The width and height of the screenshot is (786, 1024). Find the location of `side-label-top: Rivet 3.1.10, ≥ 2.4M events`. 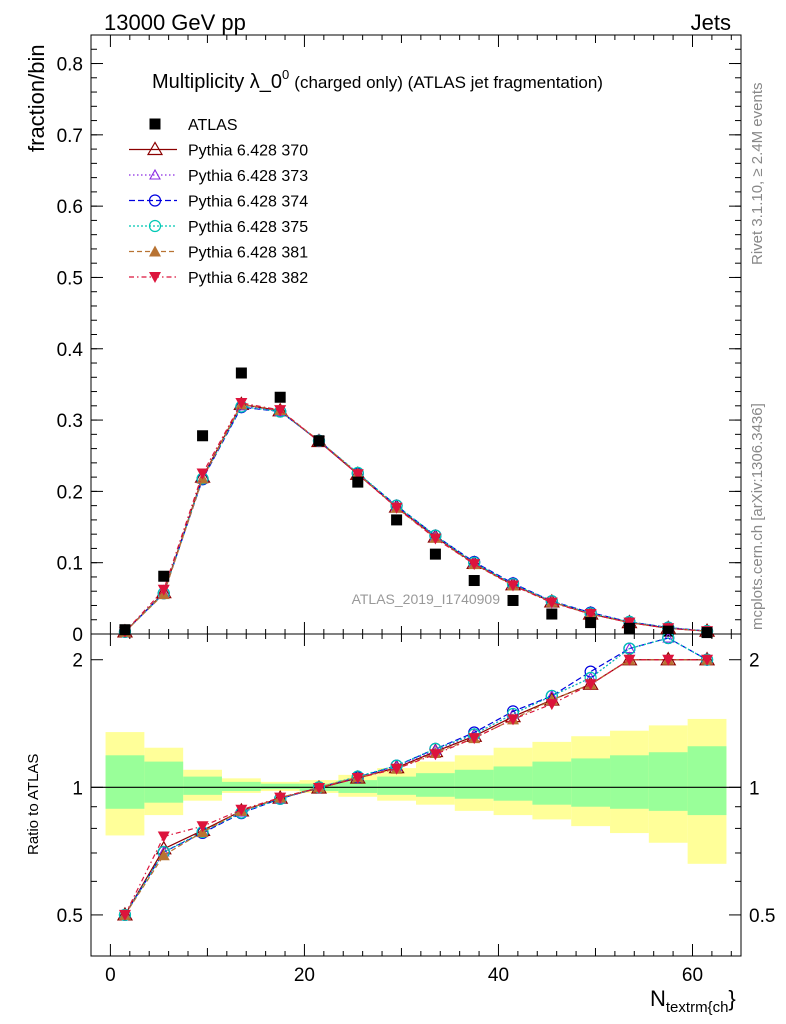

side-label-top: Rivet 3.1.10, ≥ 2.4M events is located at coordinates (757, 174).